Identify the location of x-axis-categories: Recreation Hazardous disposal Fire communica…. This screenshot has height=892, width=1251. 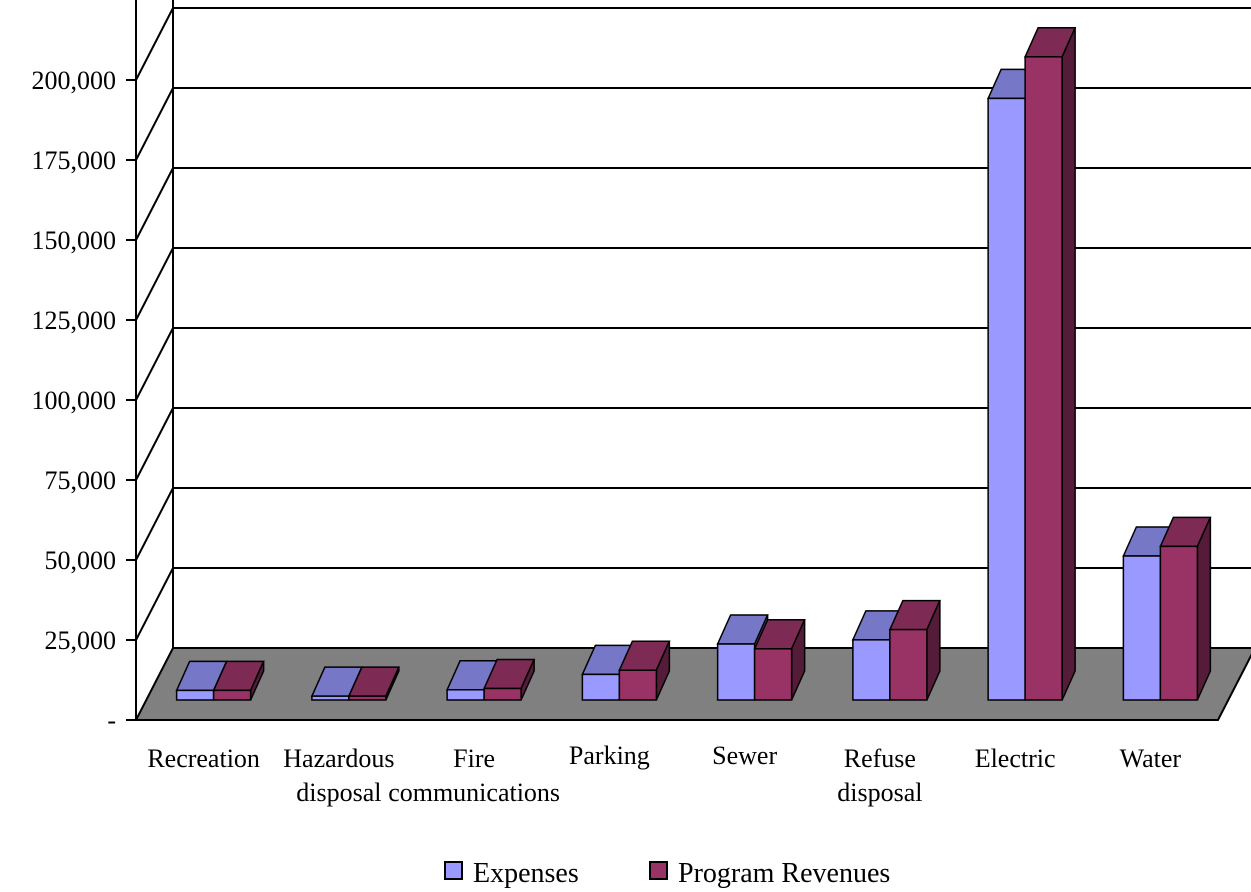
(664, 774).